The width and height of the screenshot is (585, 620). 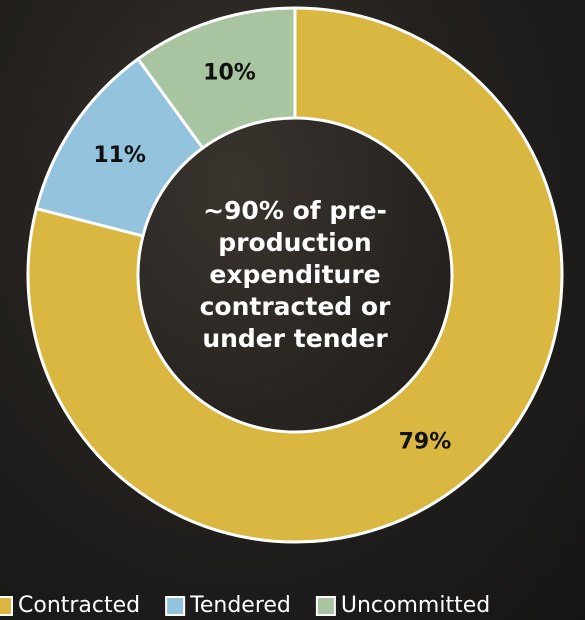 I want to click on value-label: 79%, so click(x=425, y=442).